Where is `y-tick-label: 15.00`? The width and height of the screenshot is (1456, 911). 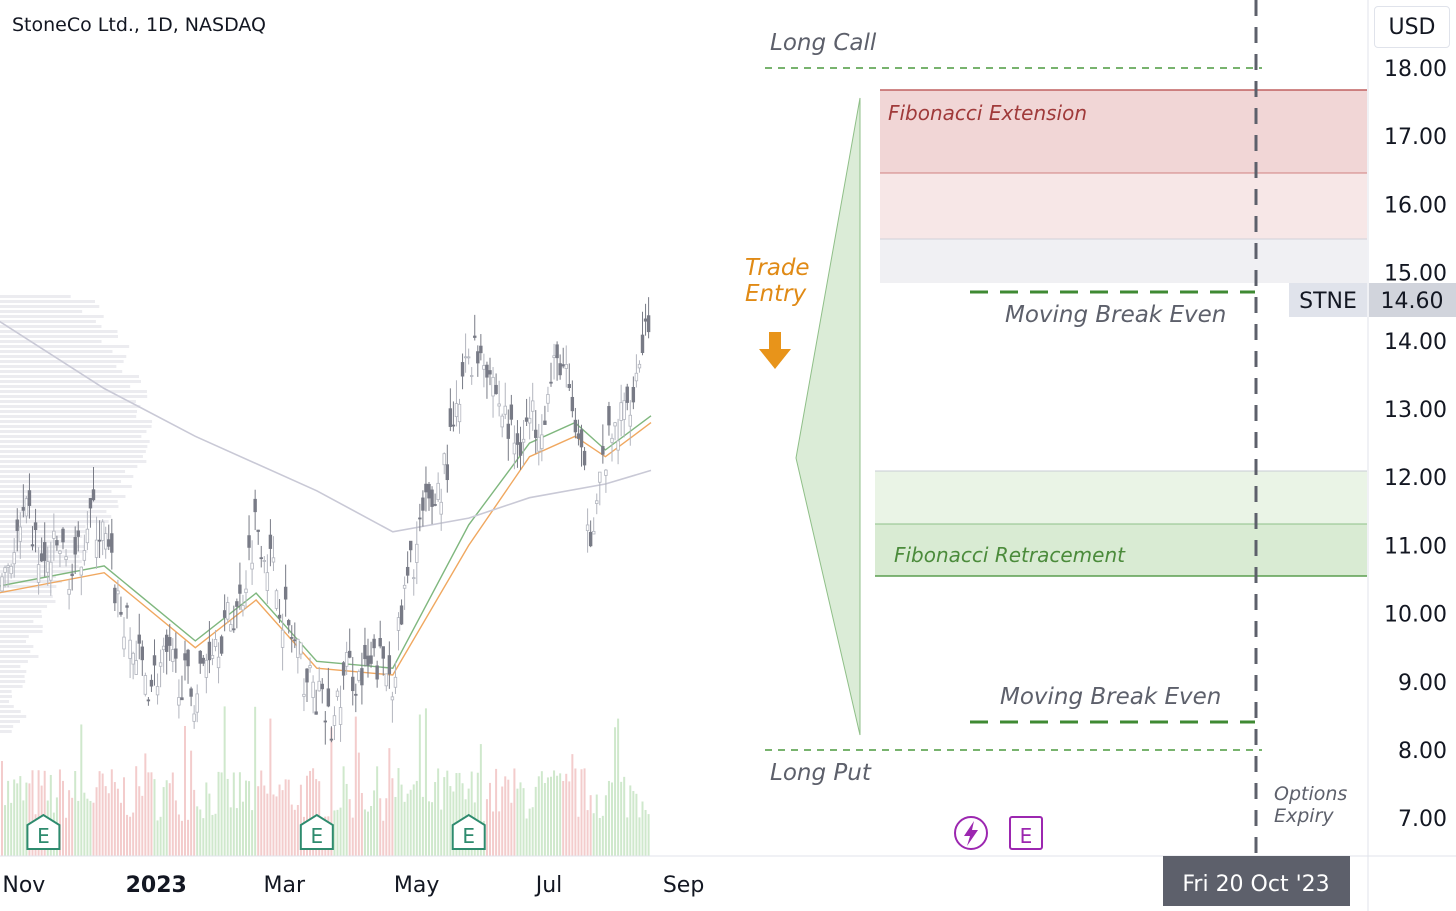
y-tick-label: 15.00 is located at coordinates (1415, 274).